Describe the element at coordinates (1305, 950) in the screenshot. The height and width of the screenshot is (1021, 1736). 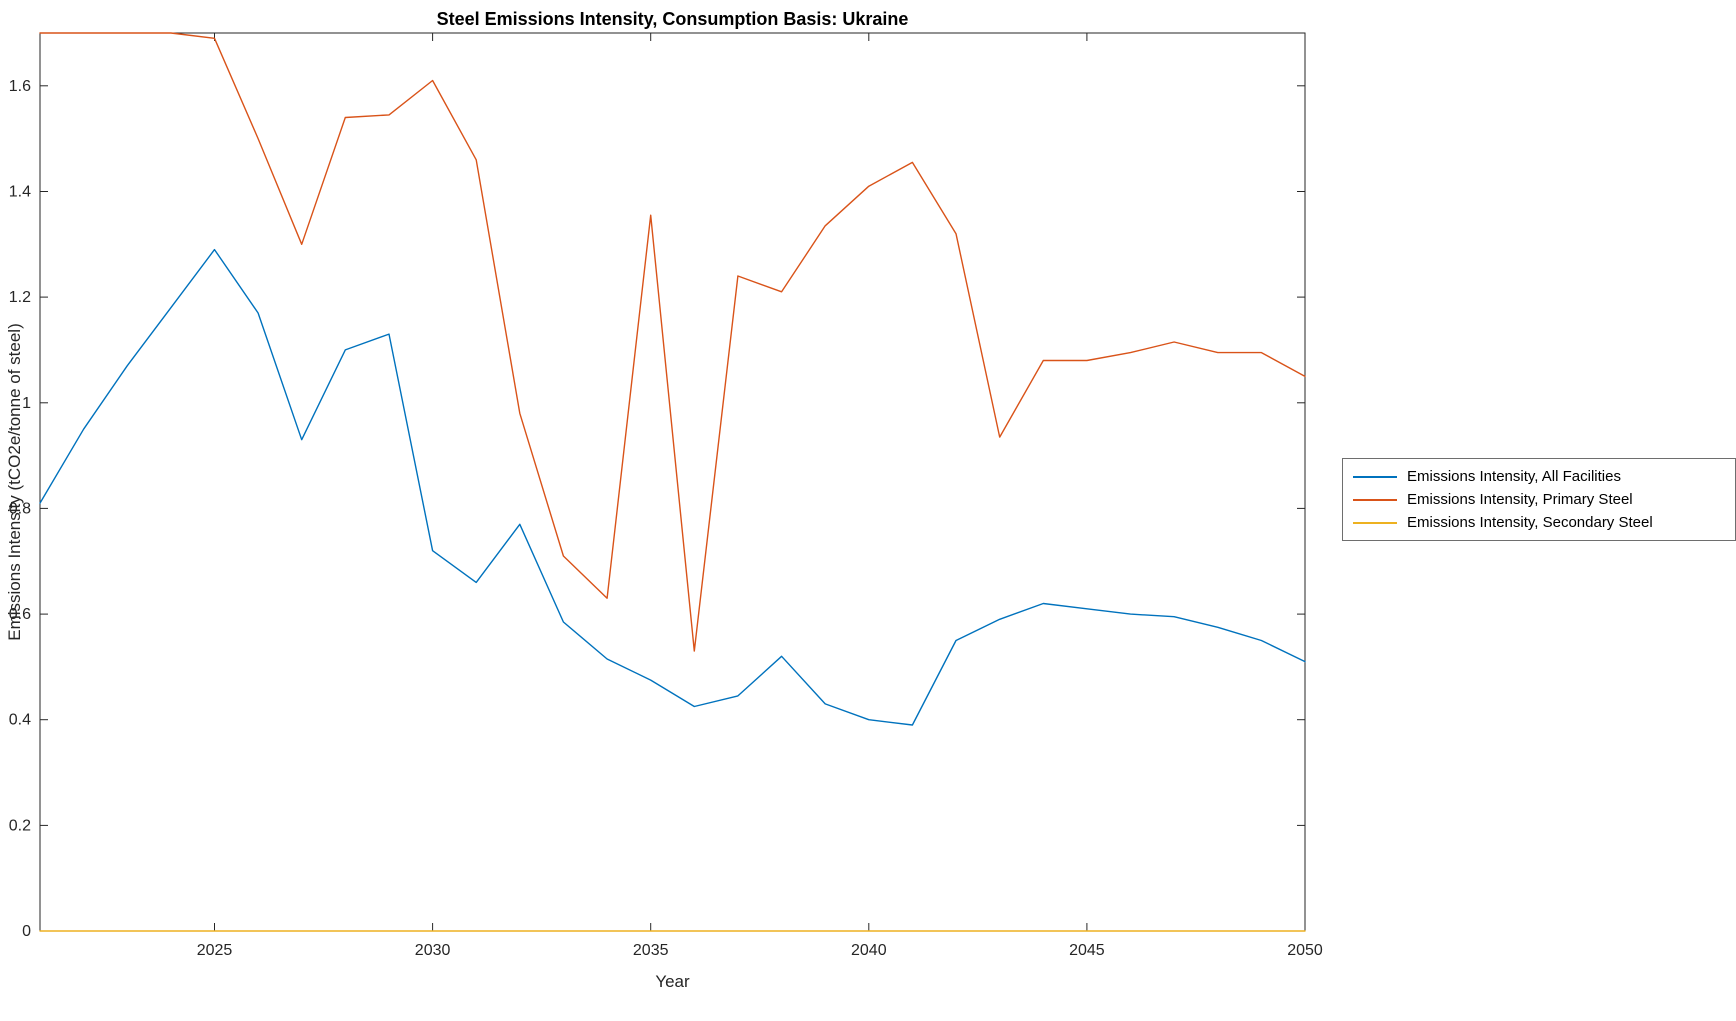
I see `svg-text: 2050` at that location.